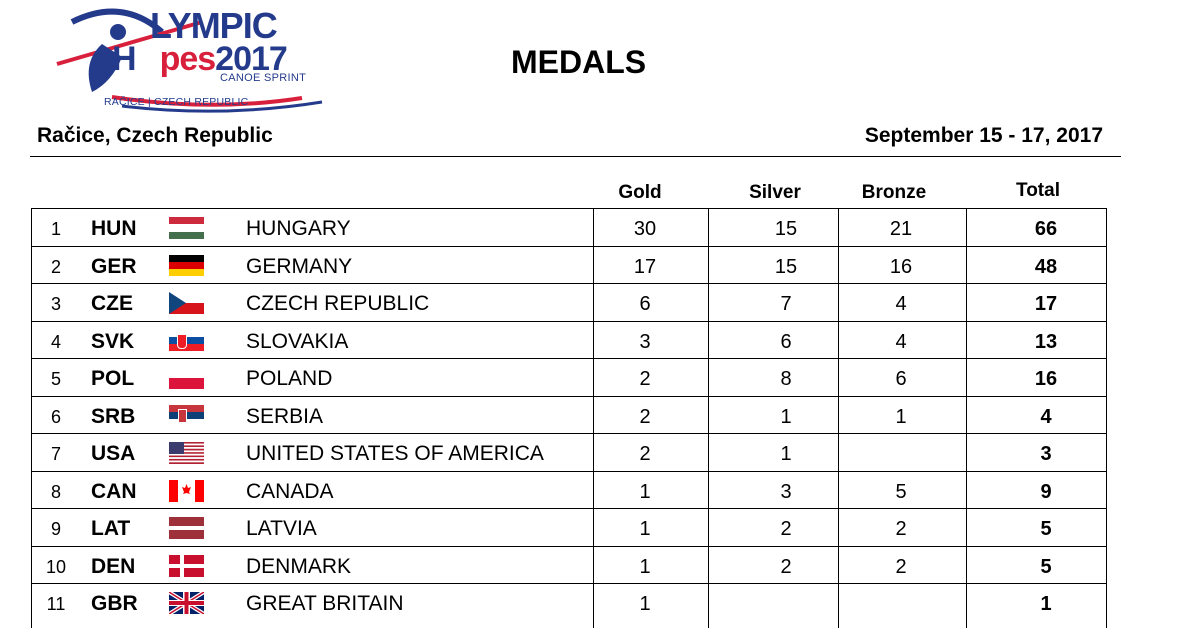 This screenshot has width=1191, height=628. What do you see at coordinates (186, 340) in the screenshot?
I see `slovakia-flag-icon` at bounding box center [186, 340].